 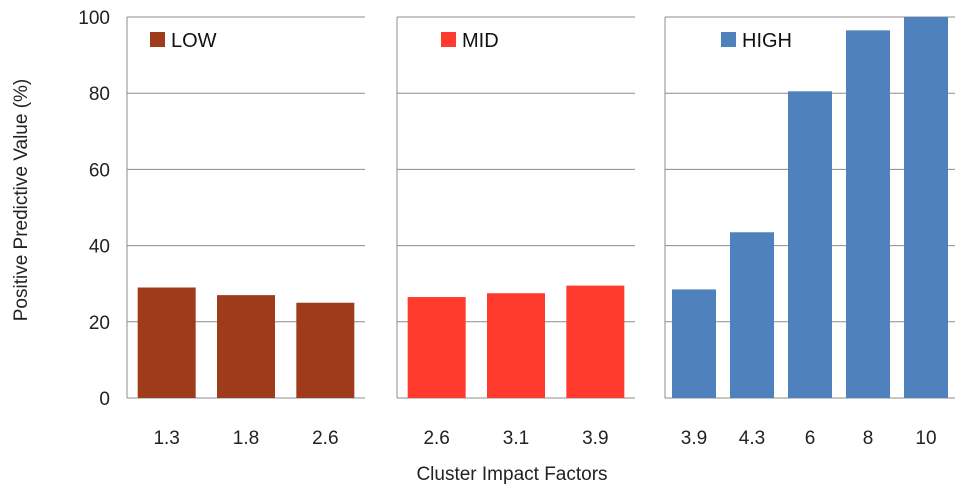 I want to click on y-tick-label: 80, so click(x=99, y=94).